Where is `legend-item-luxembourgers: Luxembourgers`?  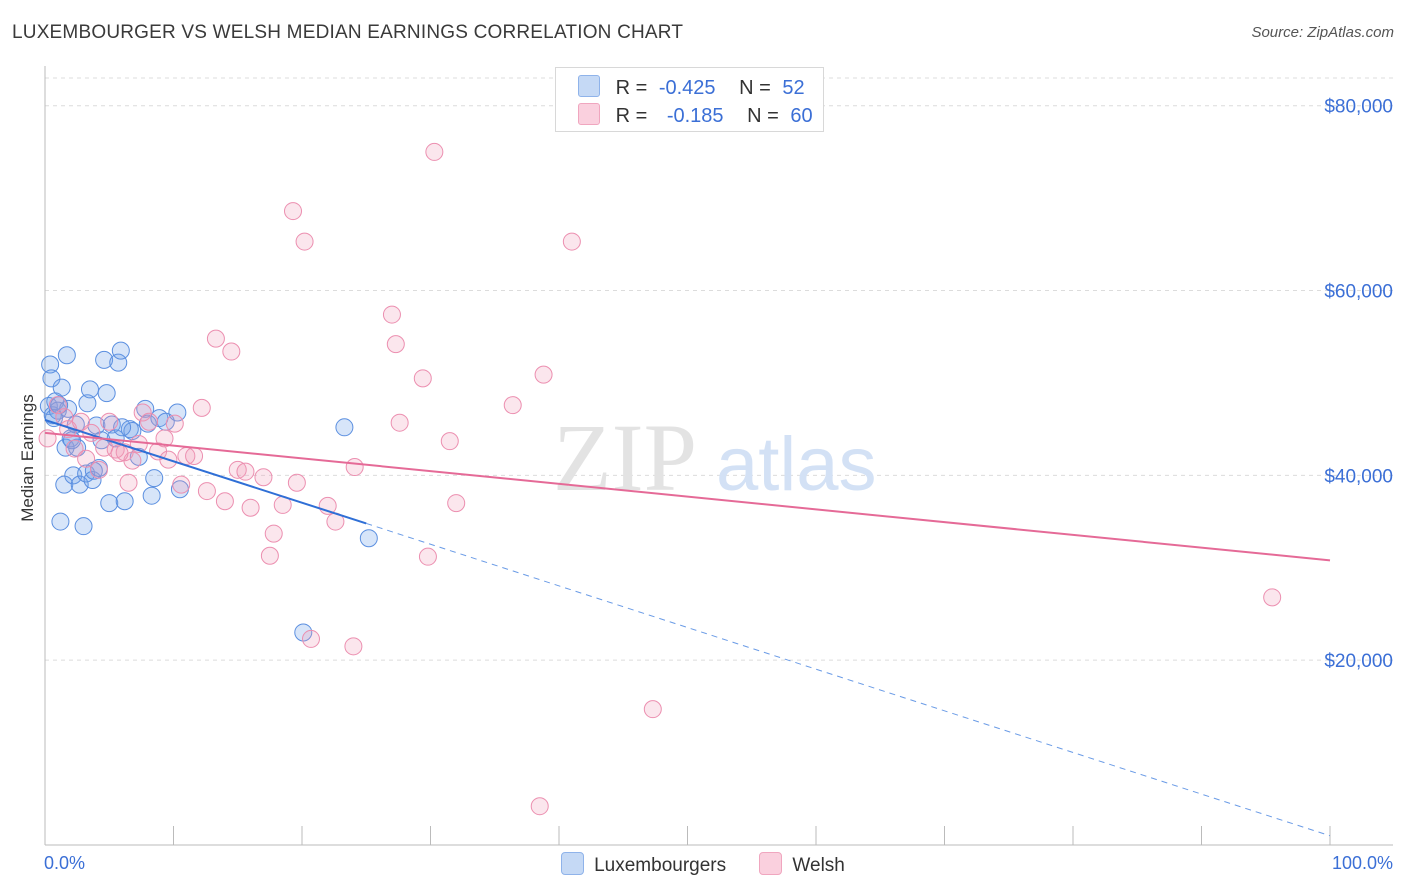
legend-item-luxembourgers: Luxembourgers is located at coordinates (643, 864).